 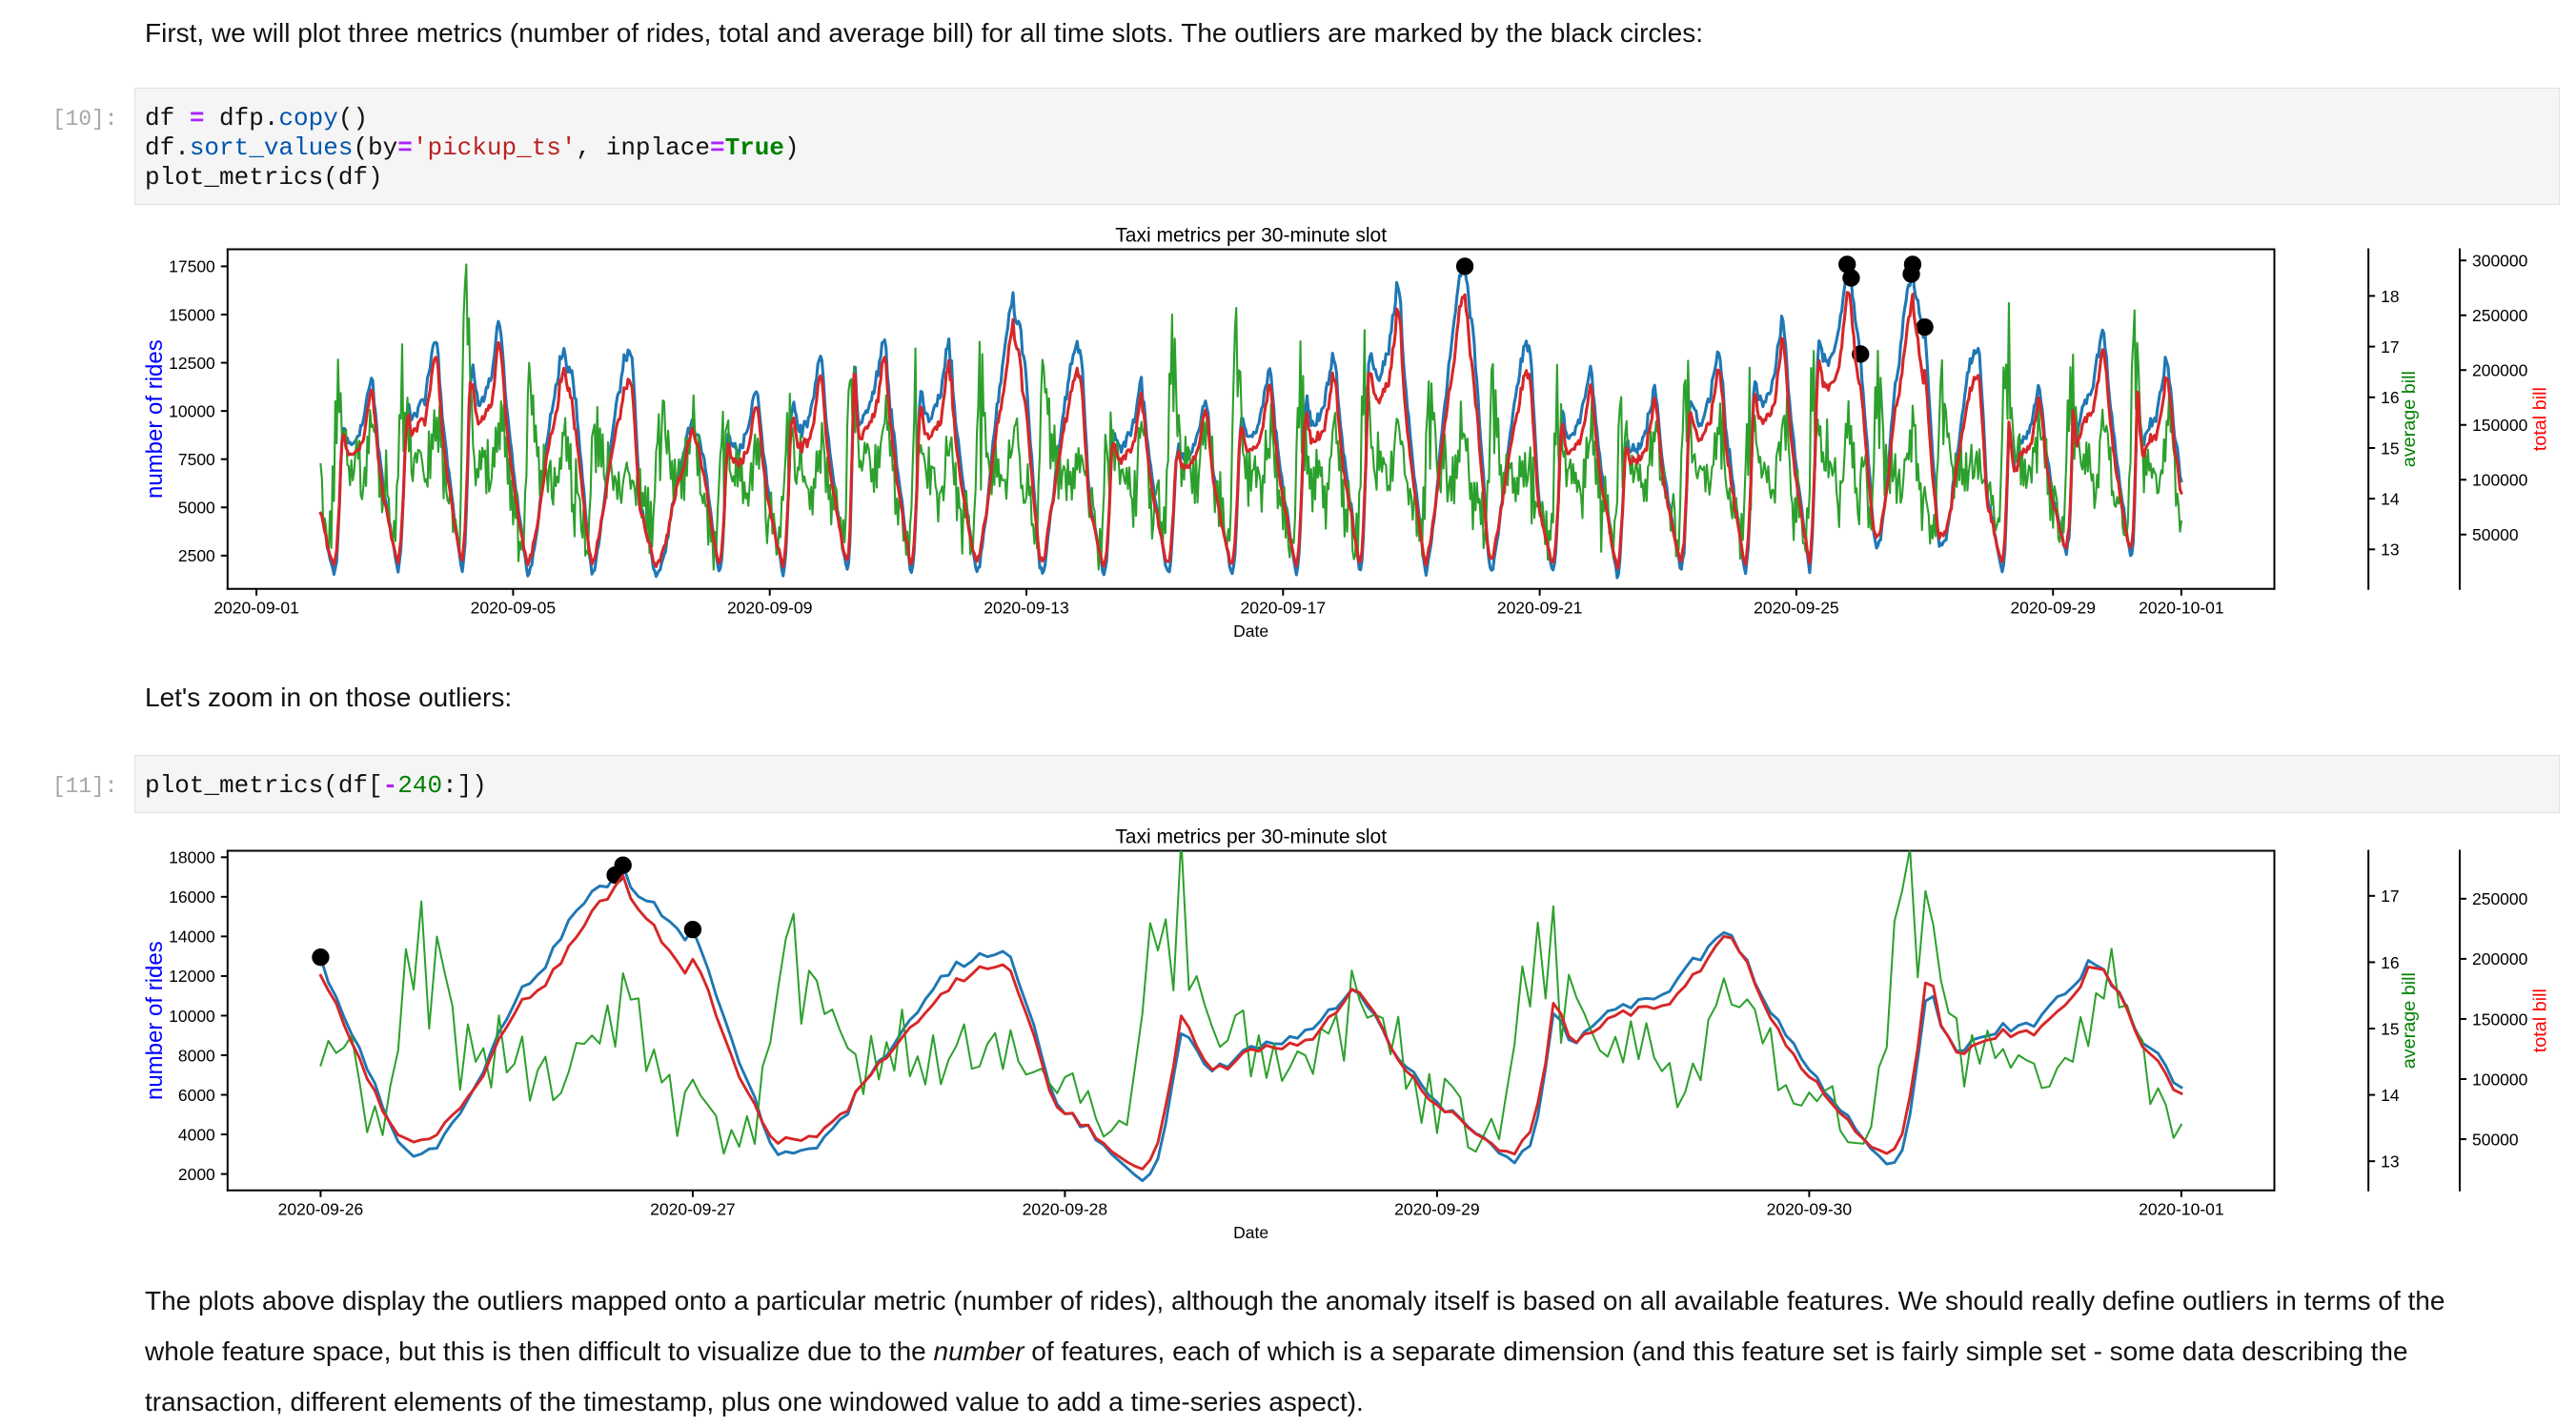 I want to click on svg-text: 2020-09-28, so click(x=1066, y=1208).